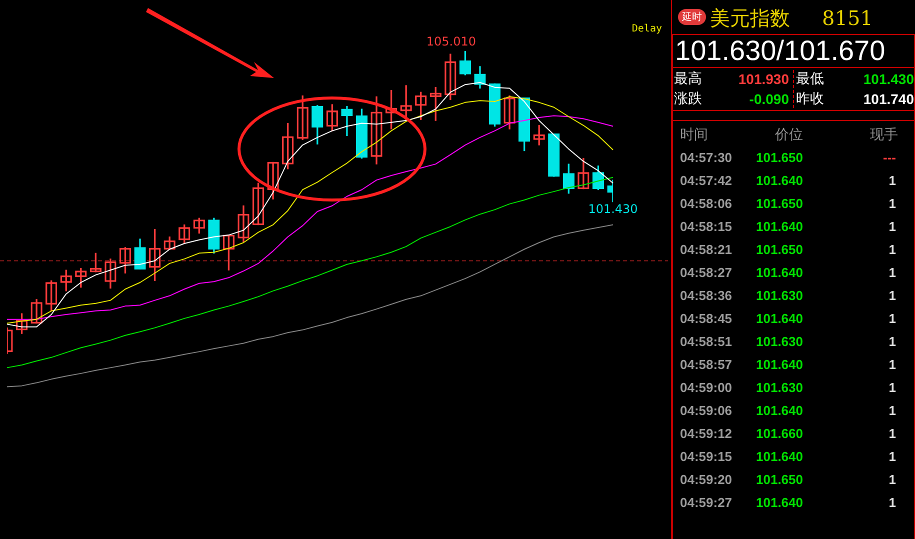 This screenshot has height=539, width=915. Describe the element at coordinates (884, 135) in the screenshot. I see `text: 现手` at that location.